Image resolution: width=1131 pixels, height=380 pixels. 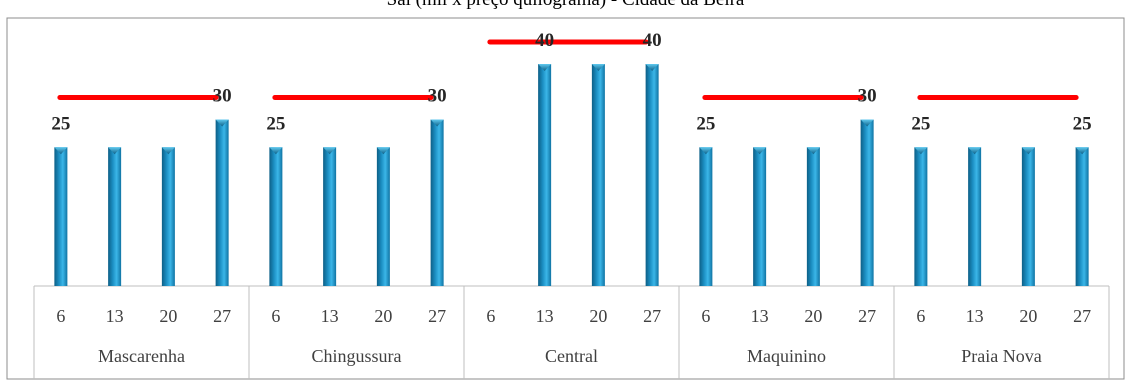 I want to click on group-label: Chingussura, so click(x=357, y=356).